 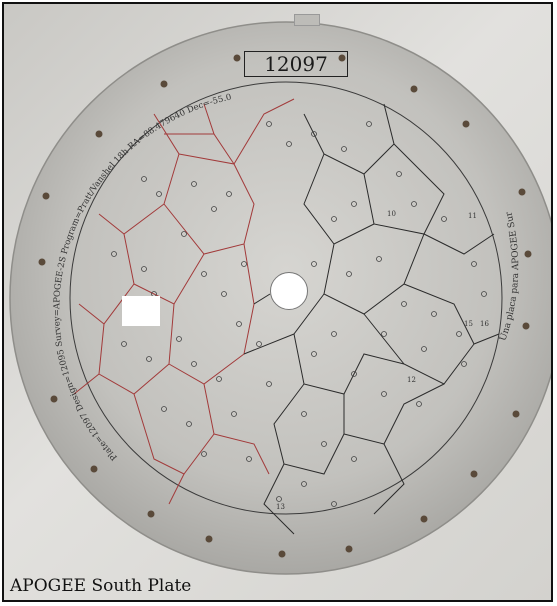 What do you see at coordinates (484, 324) in the screenshot?
I see `block-label: 16` at bounding box center [484, 324].